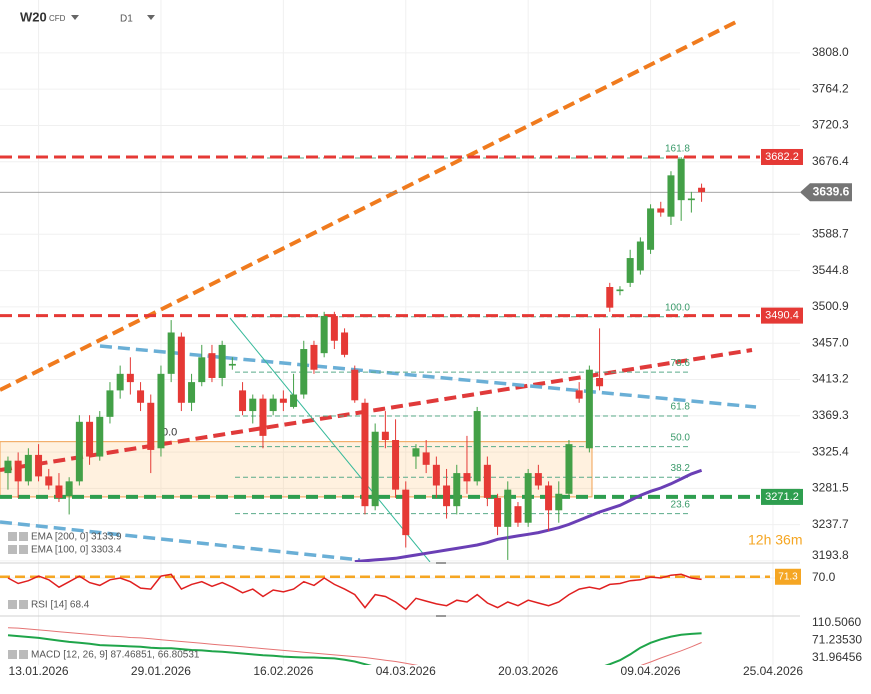 Image resolution: width=871 pixels, height=694 pixels. Describe the element at coordinates (87, 17) in the screenshot. I see `header: W20 CFD D1` at that location.